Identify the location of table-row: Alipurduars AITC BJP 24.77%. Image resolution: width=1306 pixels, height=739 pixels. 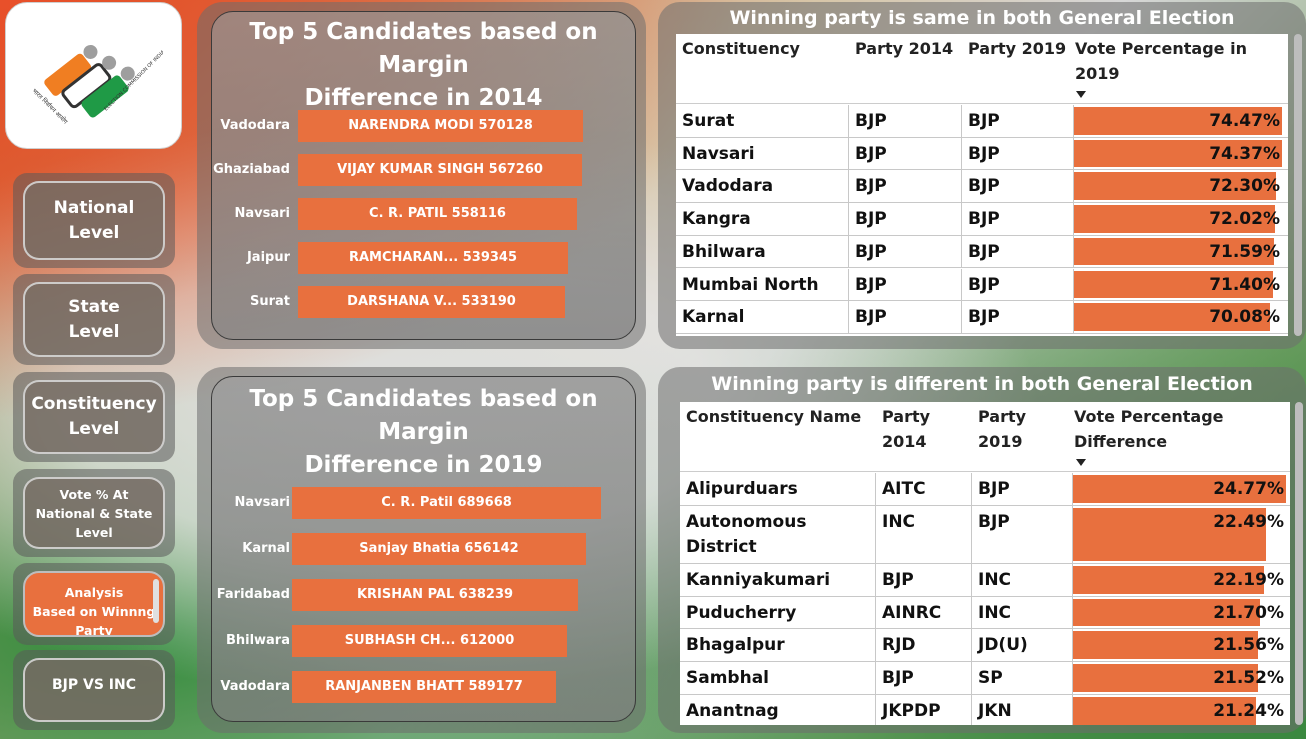
(985, 489).